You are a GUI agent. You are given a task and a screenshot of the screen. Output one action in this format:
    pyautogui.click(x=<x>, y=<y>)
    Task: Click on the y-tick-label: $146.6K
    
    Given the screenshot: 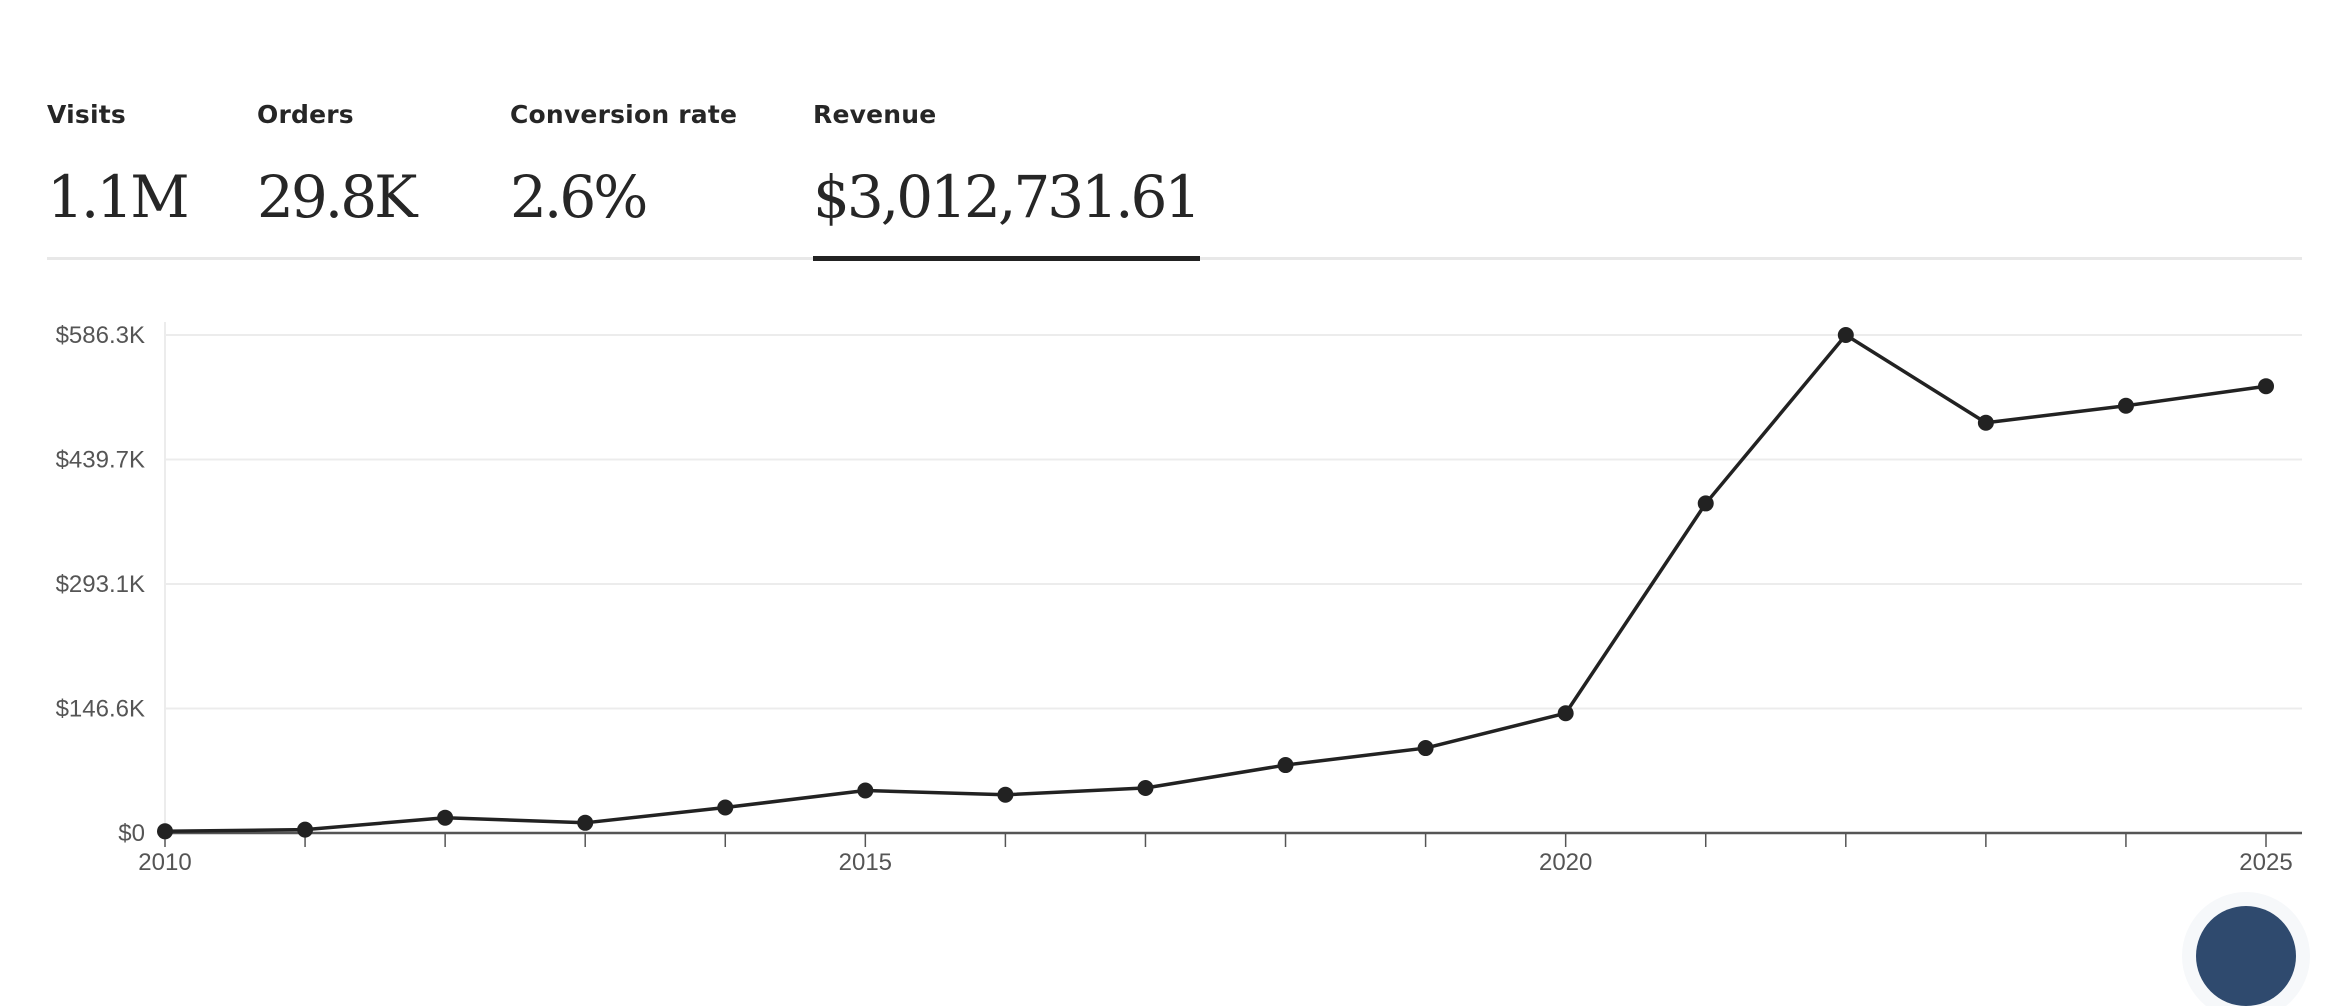 What is the action you would take?
    pyautogui.click(x=100, y=708)
    